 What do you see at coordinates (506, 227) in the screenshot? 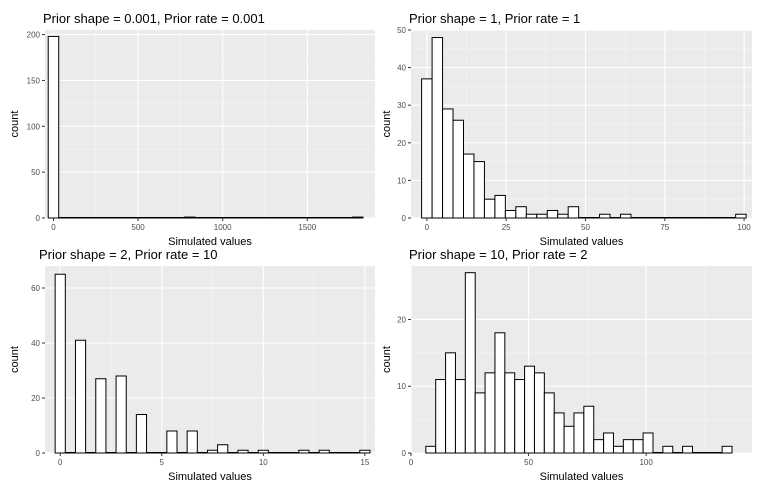
I see `x-tick-label: 25` at bounding box center [506, 227].